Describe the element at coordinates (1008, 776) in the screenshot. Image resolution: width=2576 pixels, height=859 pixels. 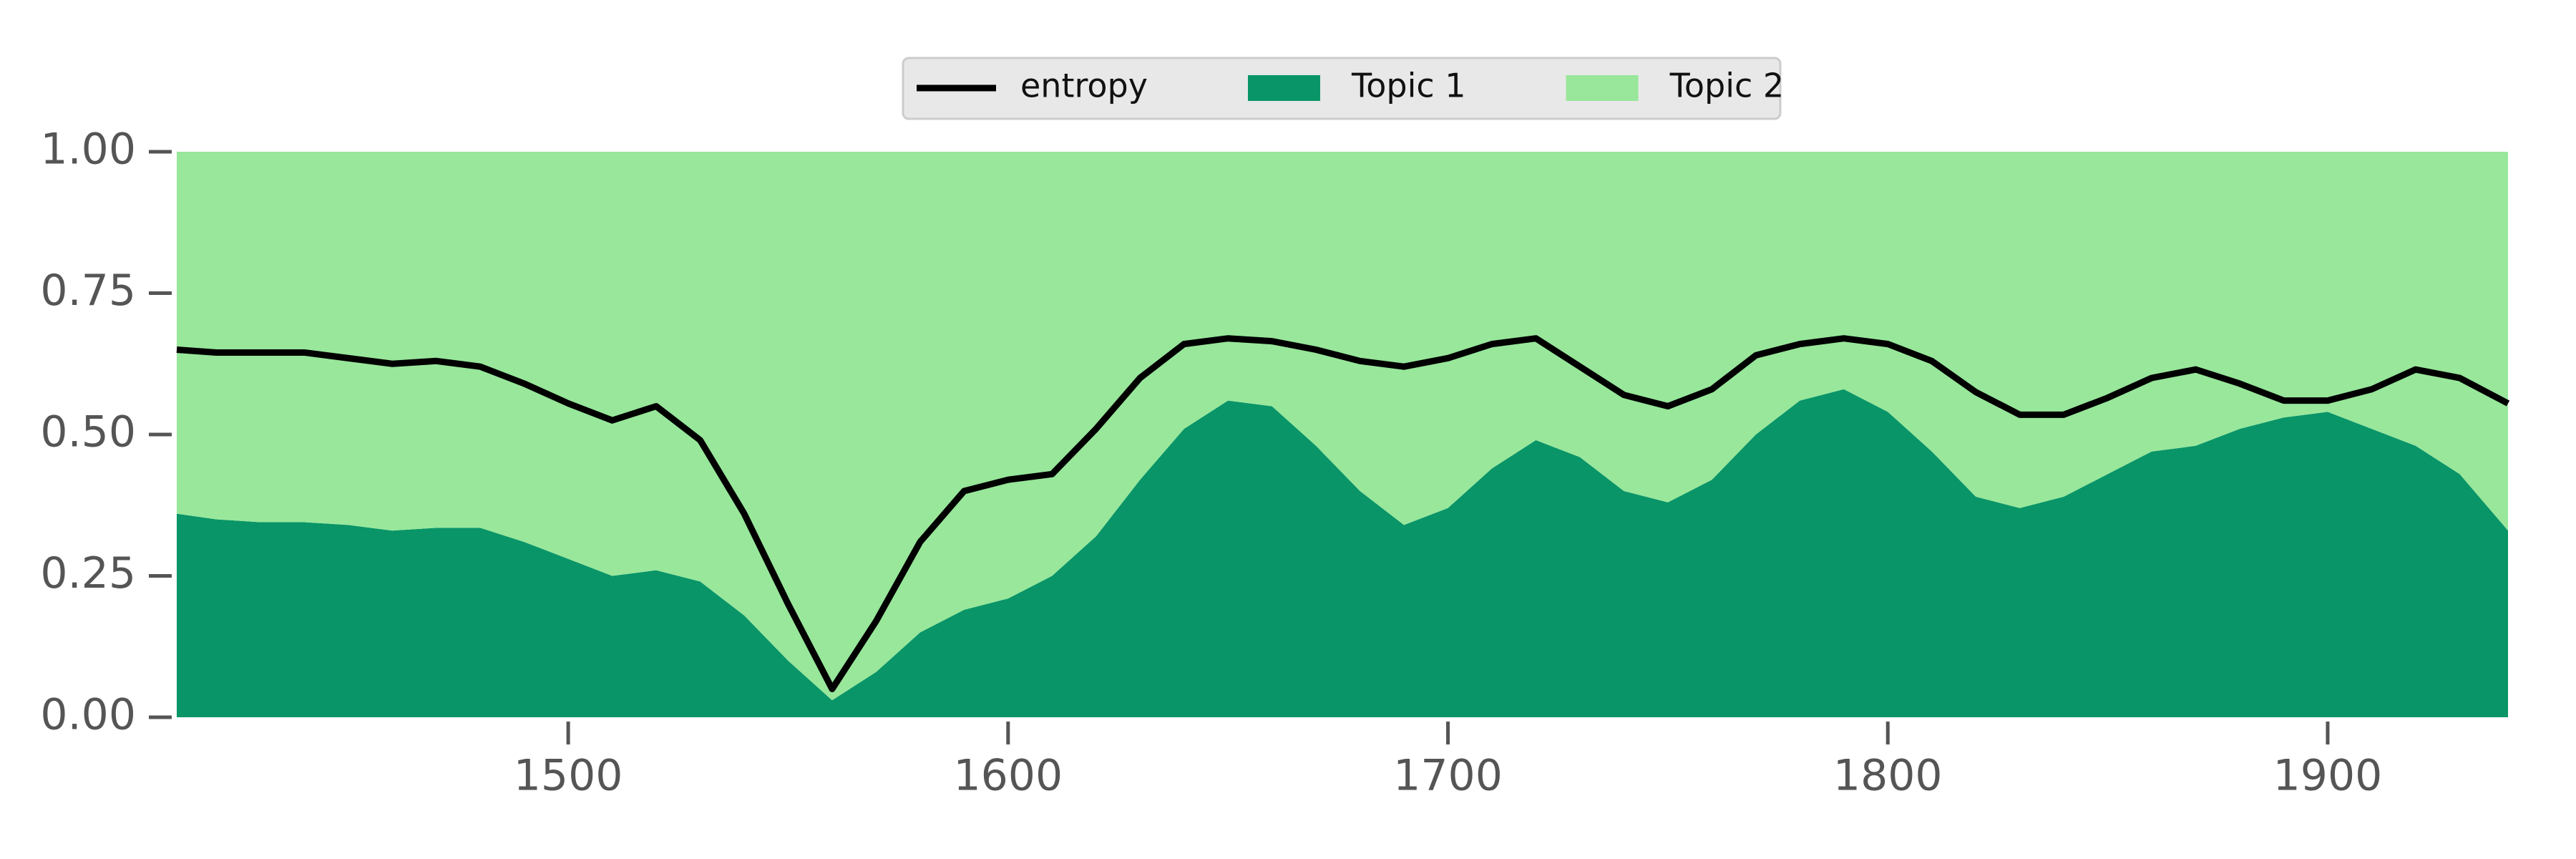
I see `x-tick-label: 1600` at that location.